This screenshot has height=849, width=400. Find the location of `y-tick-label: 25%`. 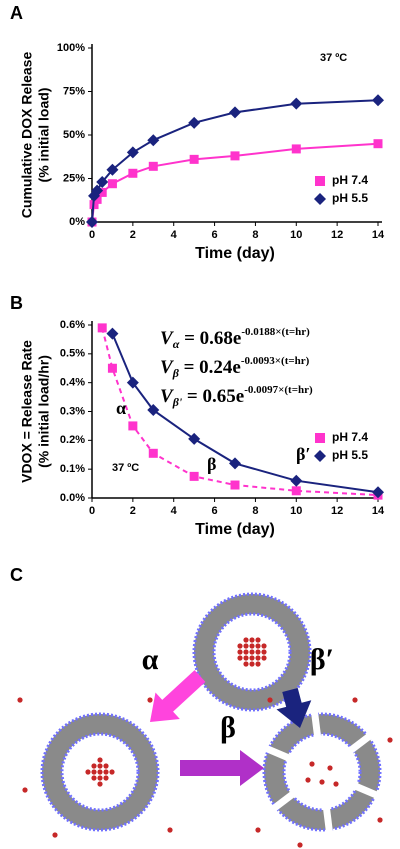

y-tick-label: 25% is located at coordinates (74, 178).